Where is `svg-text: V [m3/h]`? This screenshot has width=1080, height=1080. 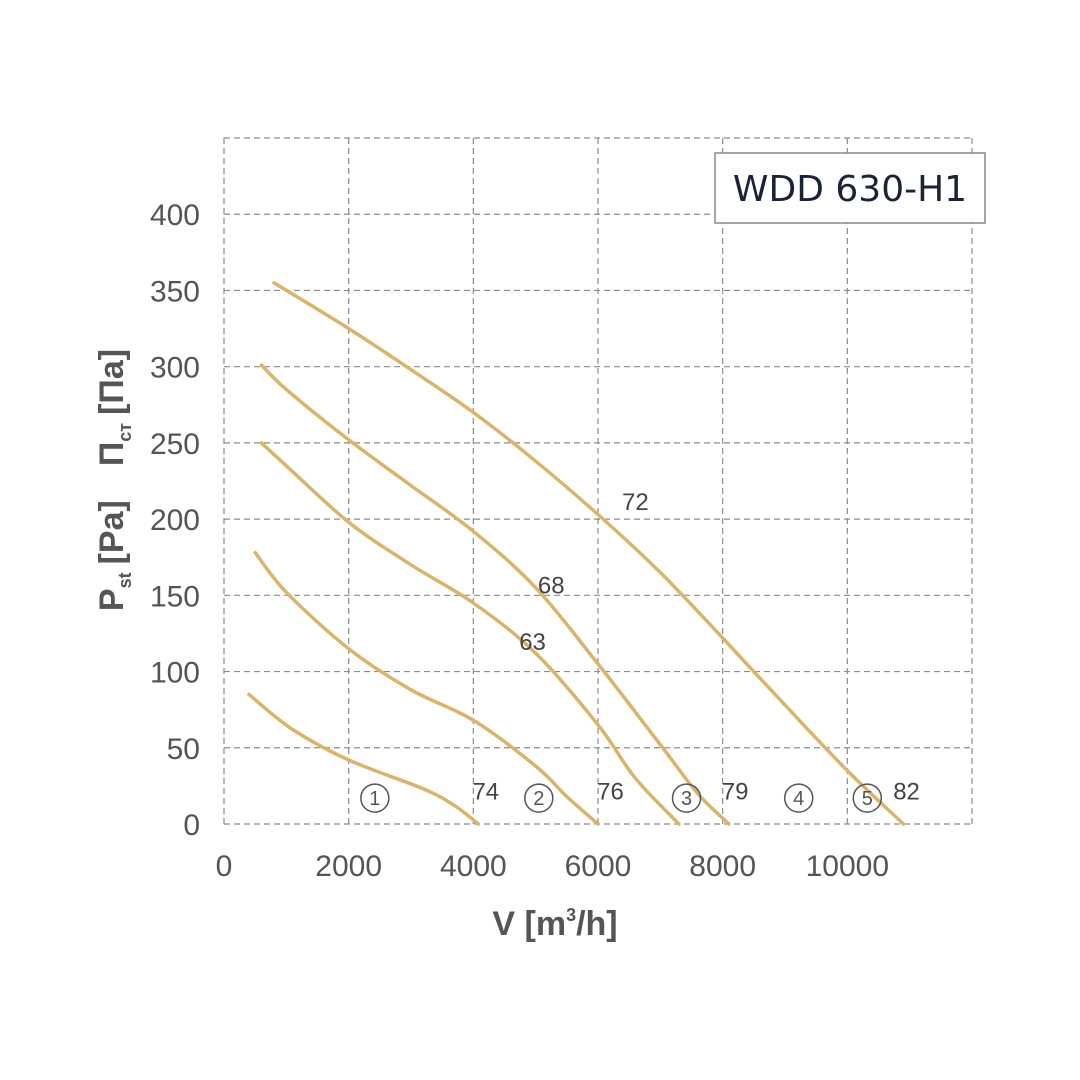 svg-text: V [m3/h] is located at coordinates (554, 924).